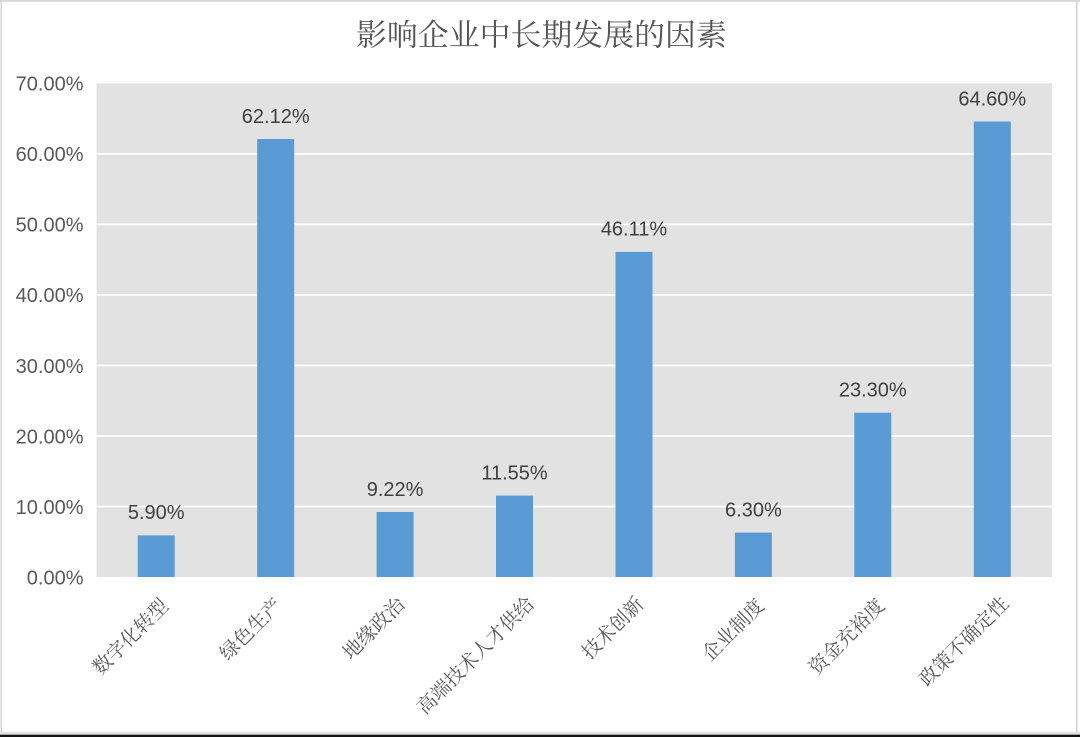  What do you see at coordinates (873, 391) in the screenshot?
I see `svg-text: 23.30%` at bounding box center [873, 391].